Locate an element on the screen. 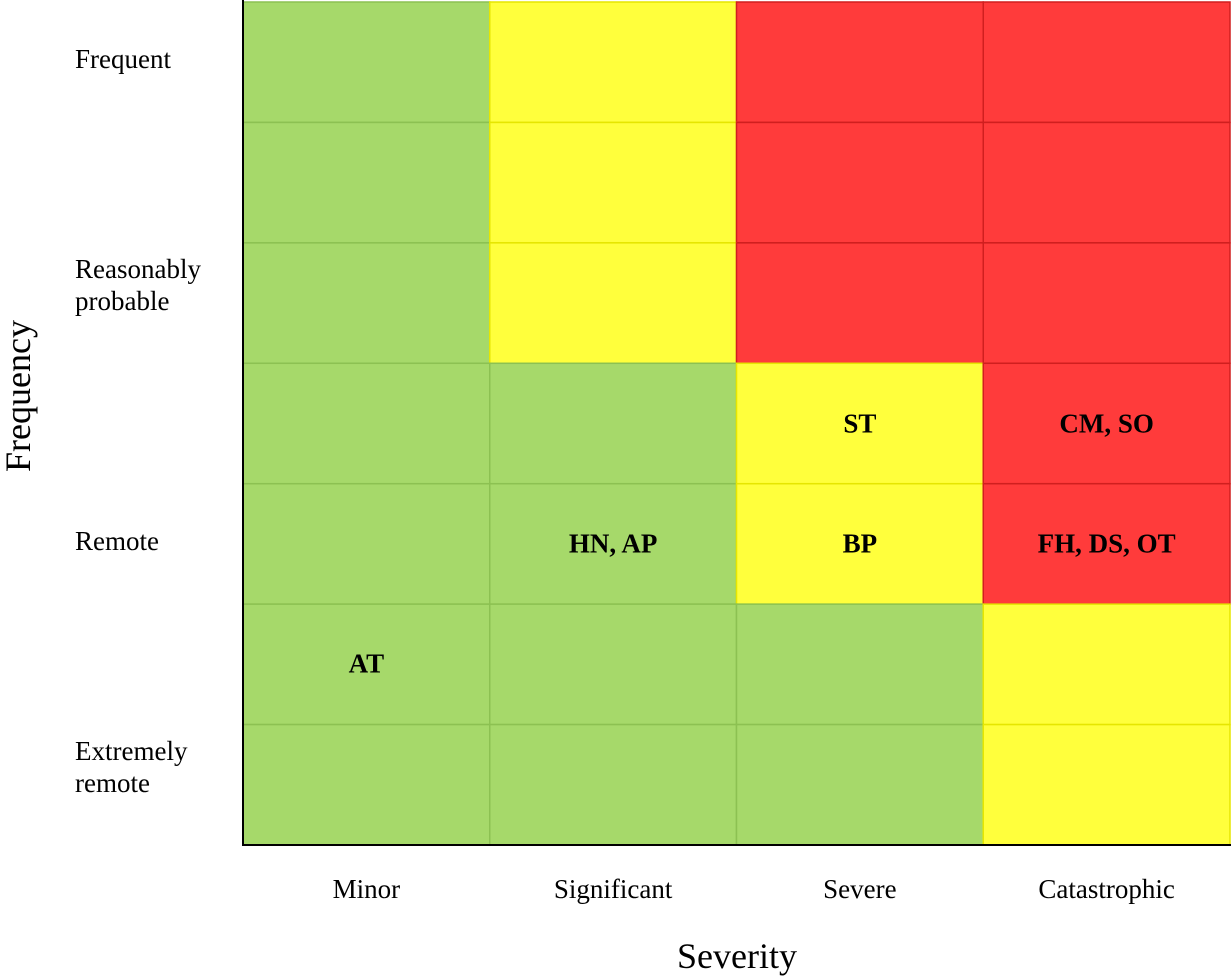  row-label: Remote is located at coordinates (117, 540).